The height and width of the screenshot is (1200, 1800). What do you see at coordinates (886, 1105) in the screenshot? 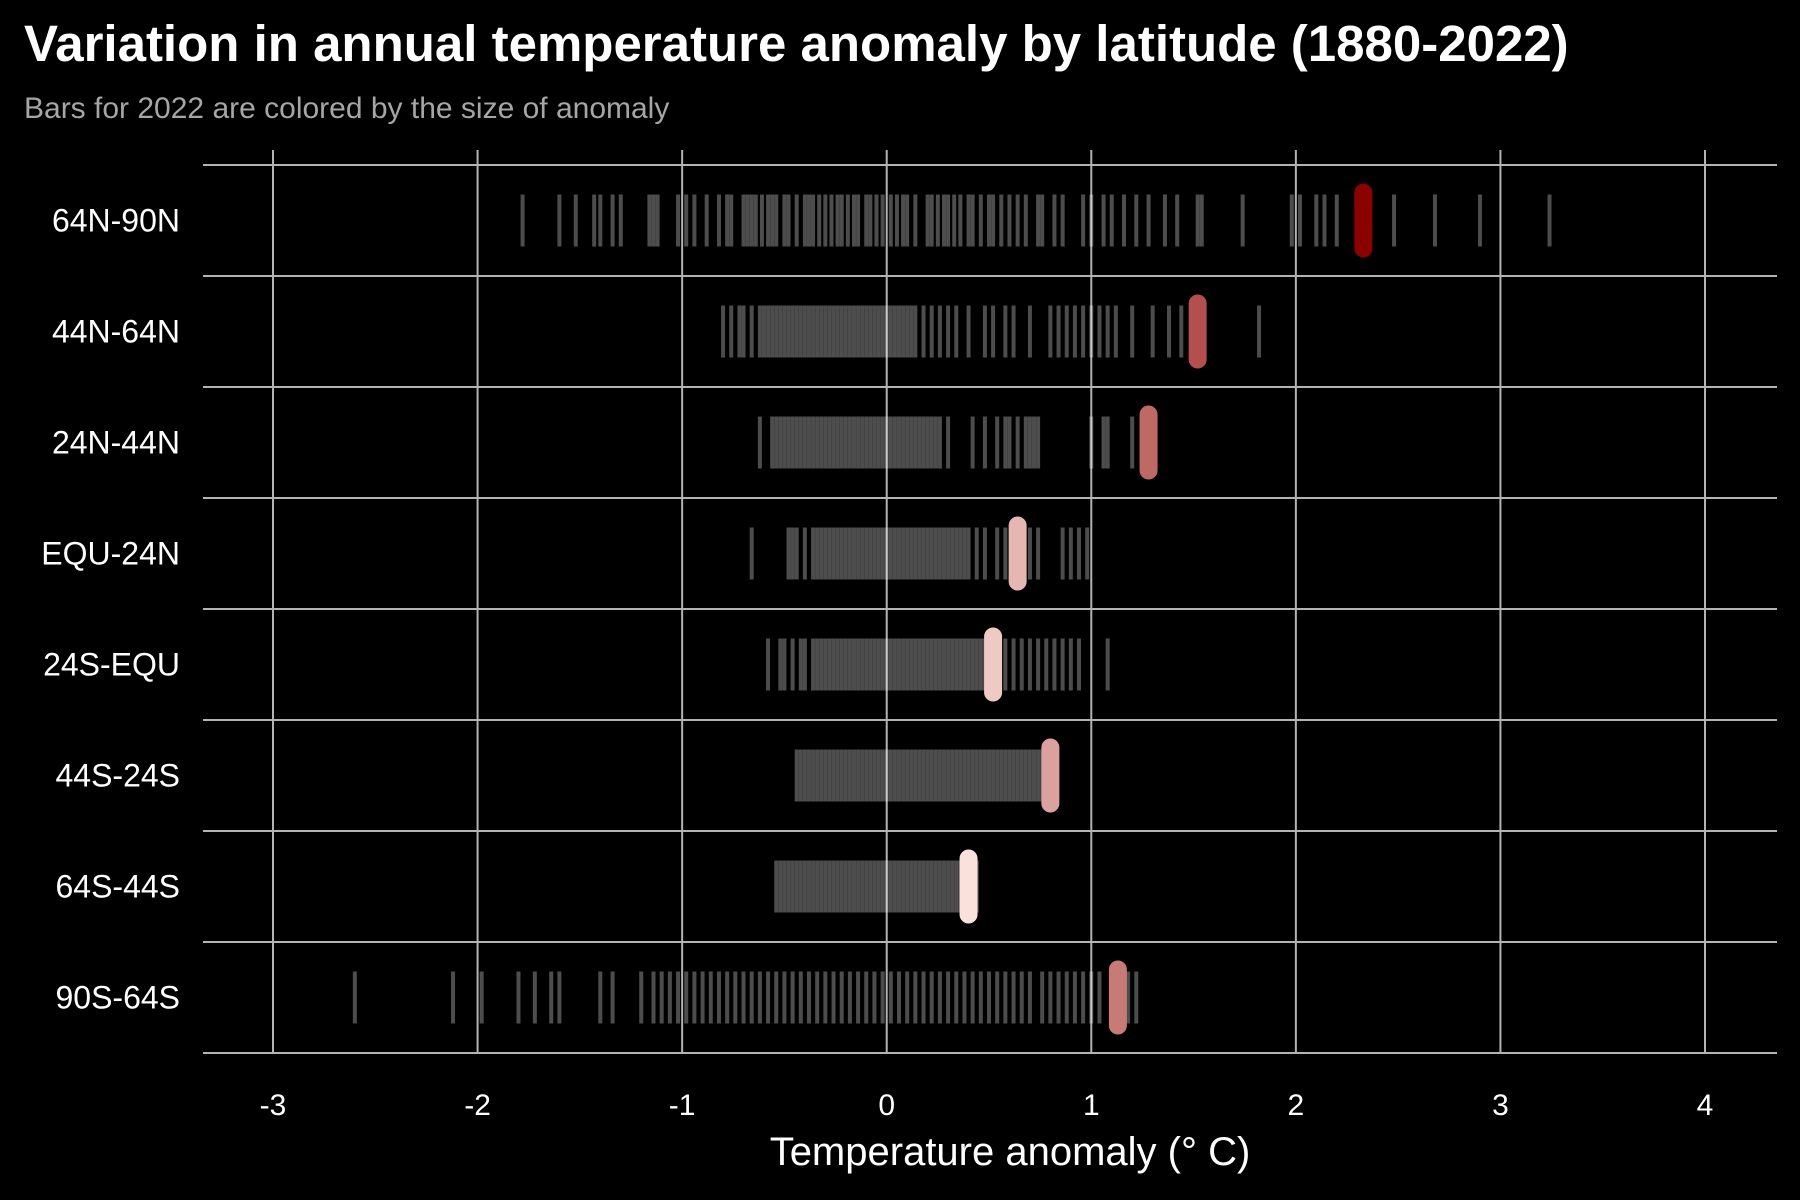
I see `x-tick-label: 0` at bounding box center [886, 1105].